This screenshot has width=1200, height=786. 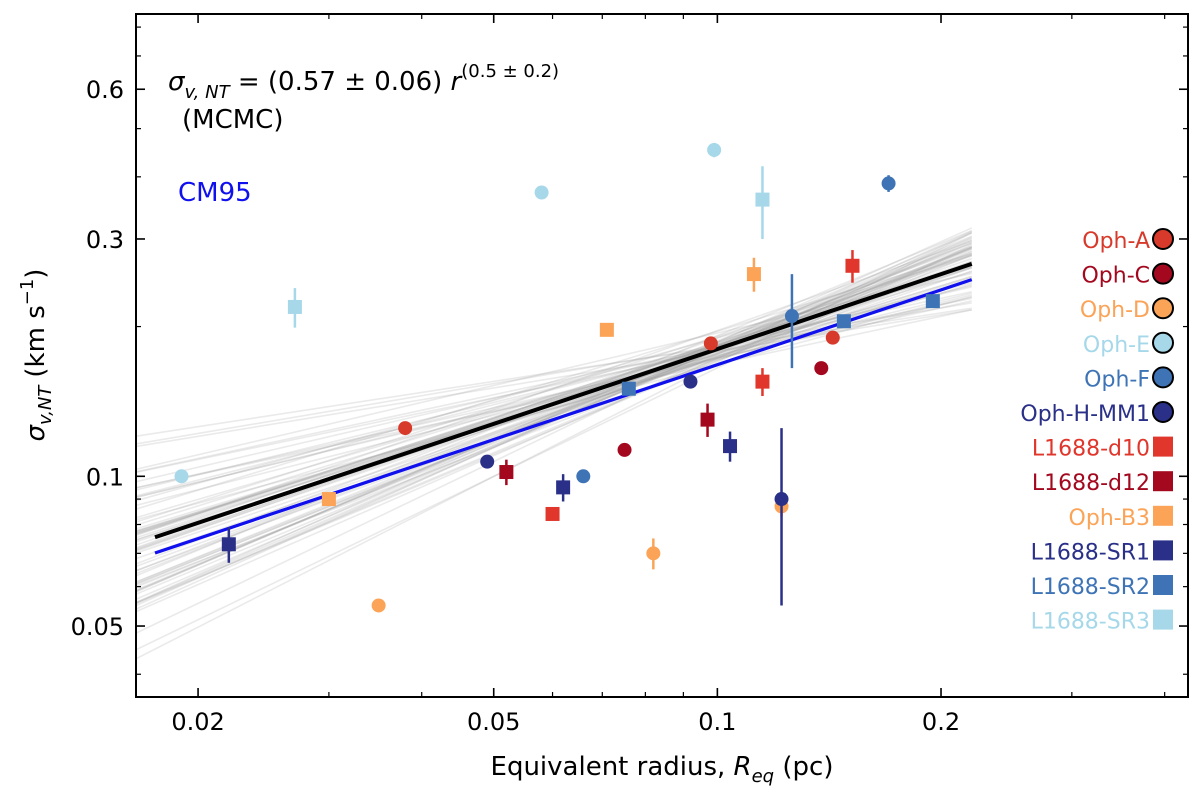 I want to click on y-axis-label: σv,NT (km s−1), so click(x=36, y=355).